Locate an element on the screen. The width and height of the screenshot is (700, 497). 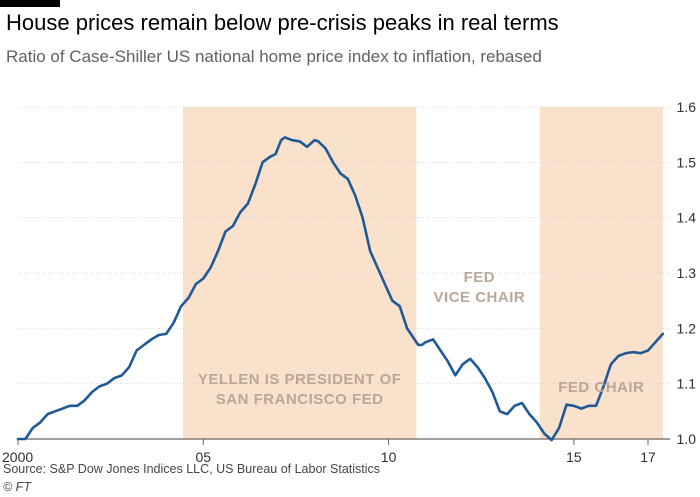
y-axis: 1.0 1.1 1.2 1.3 1.4 1.5 1.6 is located at coordinates (687, 273).